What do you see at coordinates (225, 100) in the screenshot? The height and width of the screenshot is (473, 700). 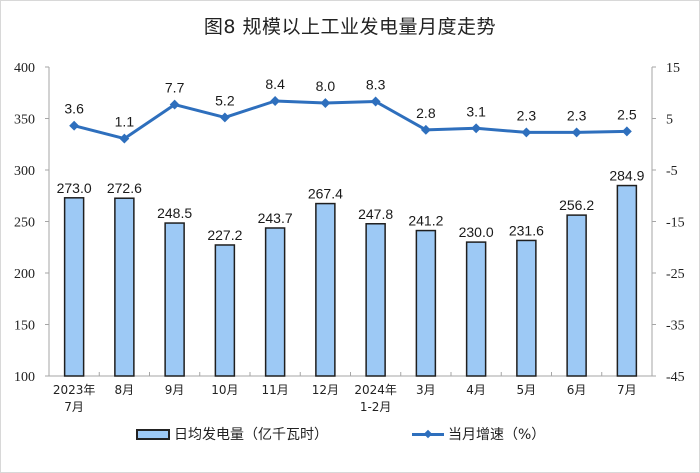 I see `line-value-label: 5.2` at bounding box center [225, 100].